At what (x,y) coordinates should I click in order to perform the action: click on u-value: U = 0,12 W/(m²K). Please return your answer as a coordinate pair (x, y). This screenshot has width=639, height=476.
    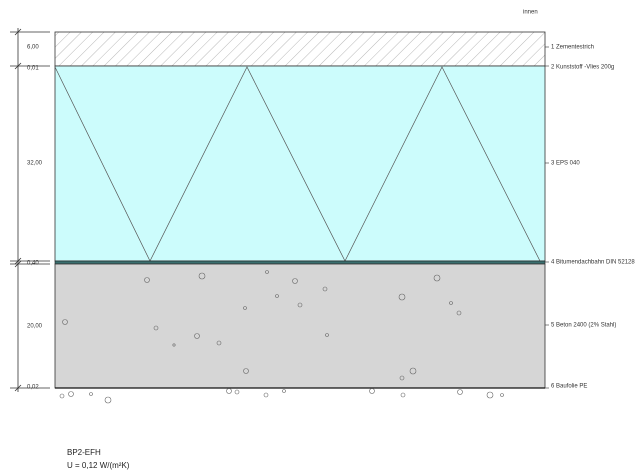
    Looking at the image, I should click on (98, 465).